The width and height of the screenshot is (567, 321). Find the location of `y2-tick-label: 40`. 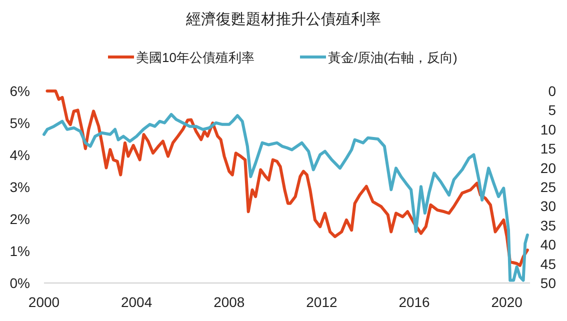

y2-tick-label: 40 is located at coordinates (548, 244).